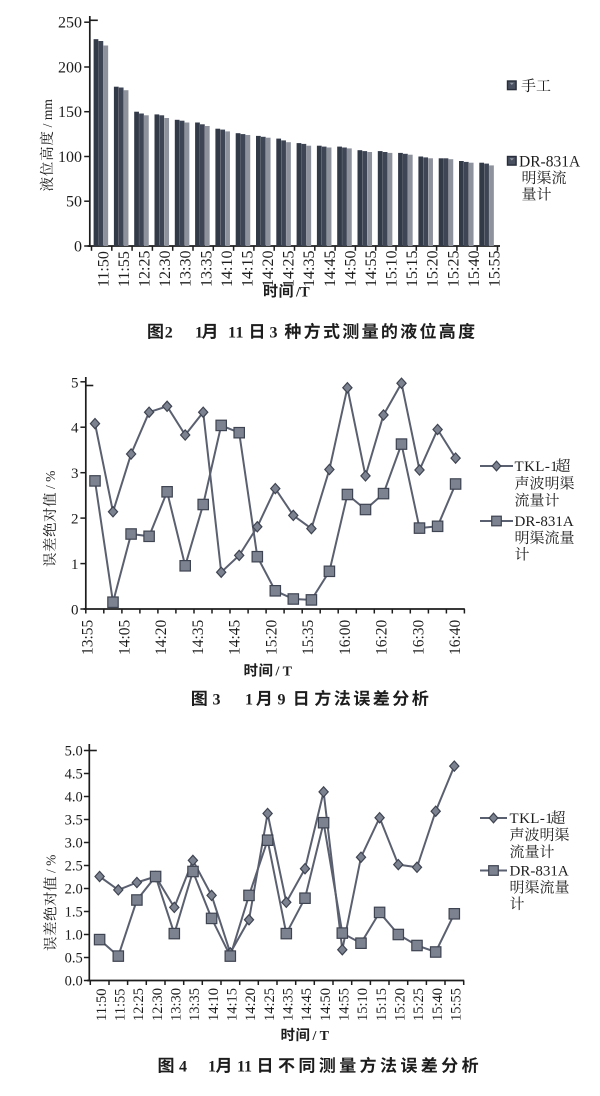 This screenshot has height=1096, width=600. I want to click on svg-text: 4.5, so click(74, 775).